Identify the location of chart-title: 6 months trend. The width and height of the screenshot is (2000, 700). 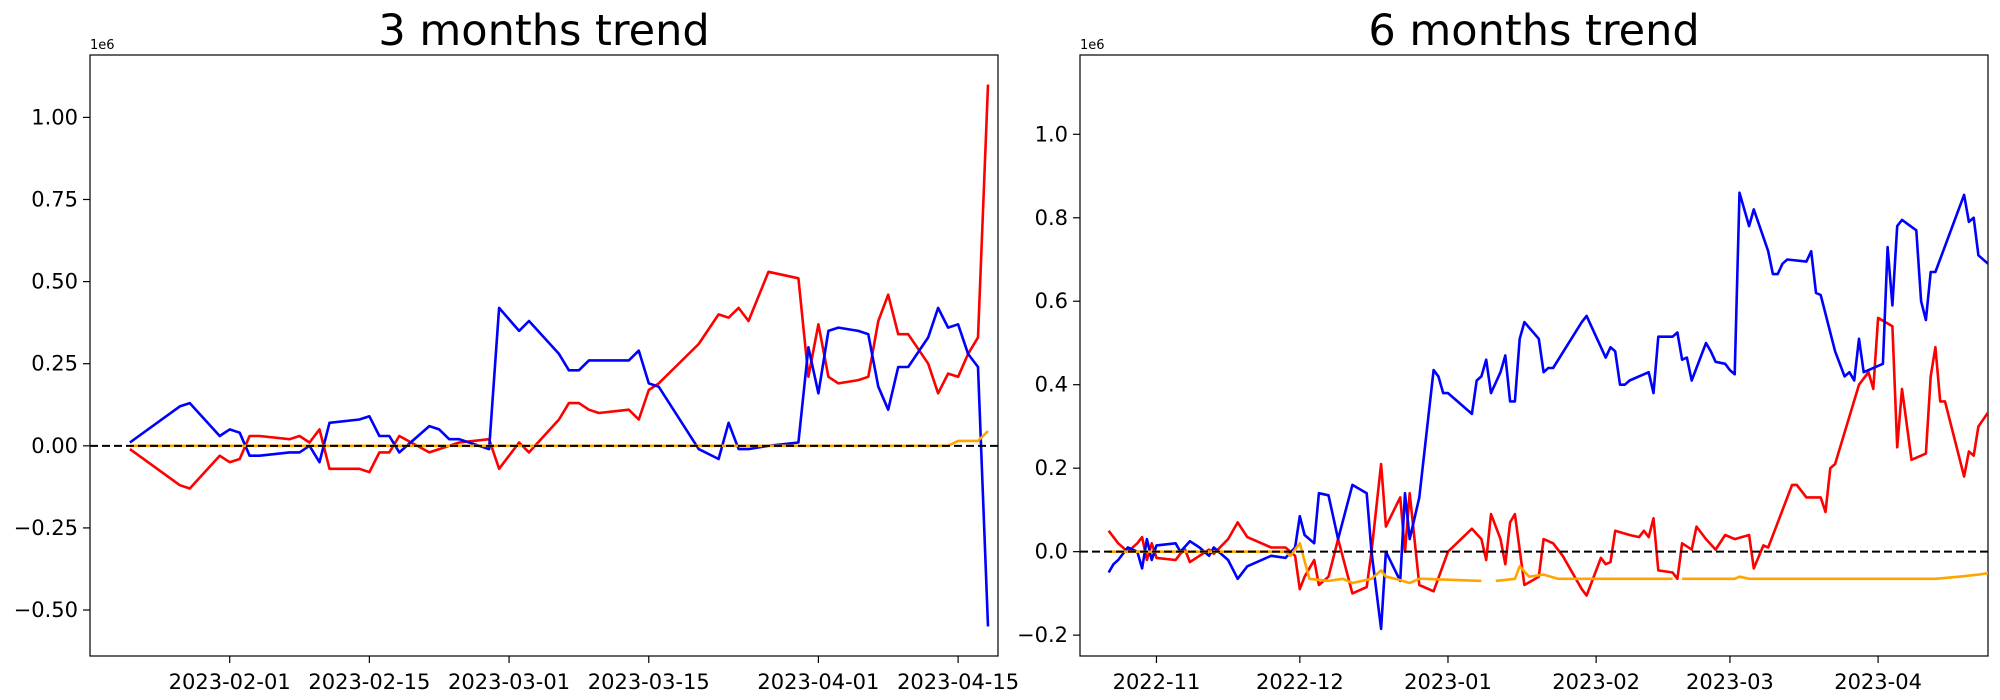
(1533, 31).